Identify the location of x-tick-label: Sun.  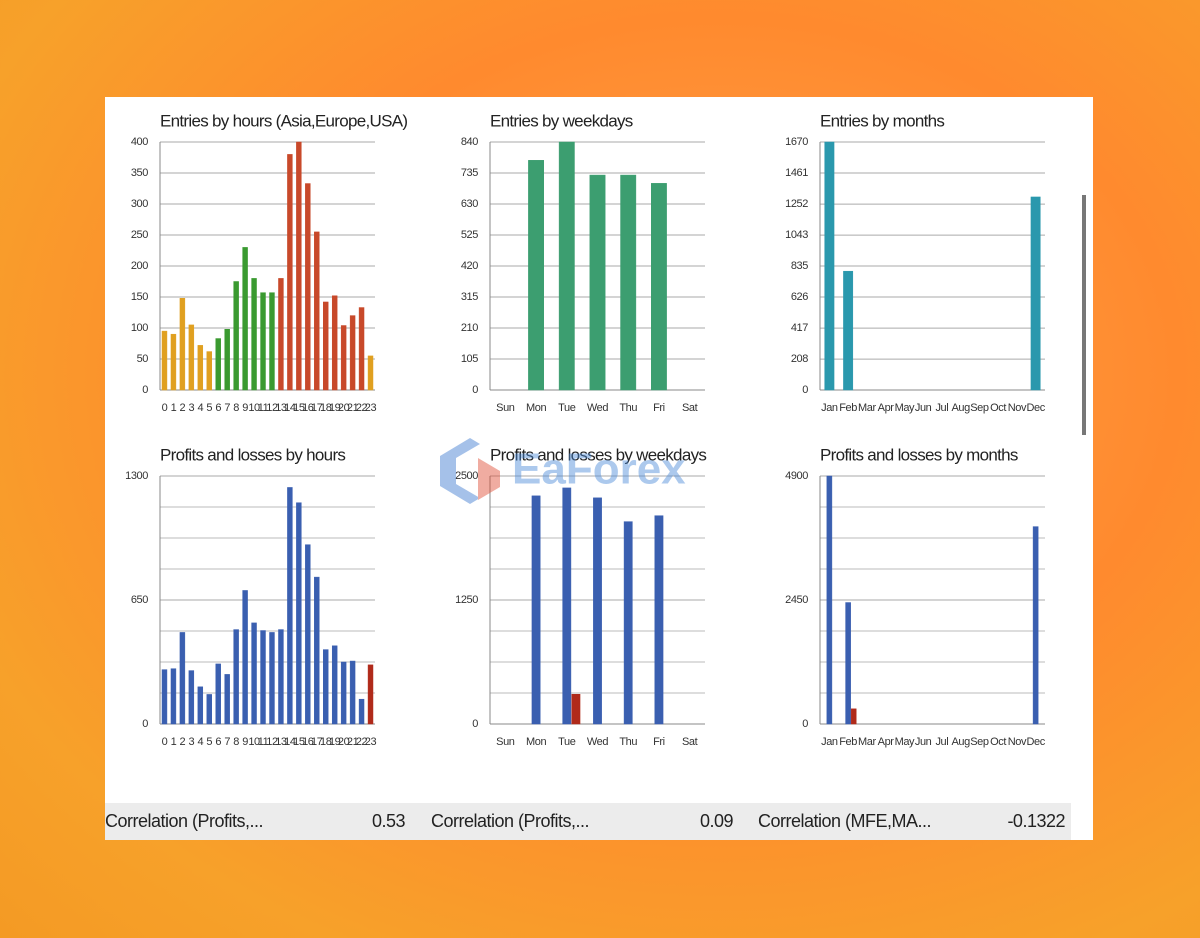
(505, 408).